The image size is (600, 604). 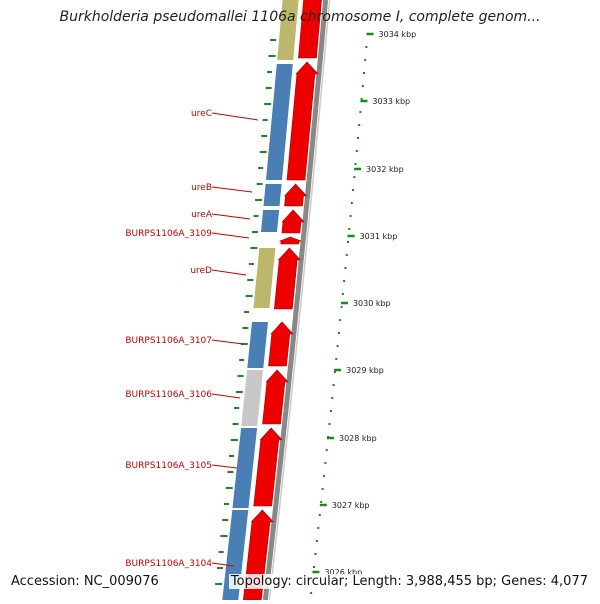 I want to click on backbone-ring, so click(x=295, y=300).